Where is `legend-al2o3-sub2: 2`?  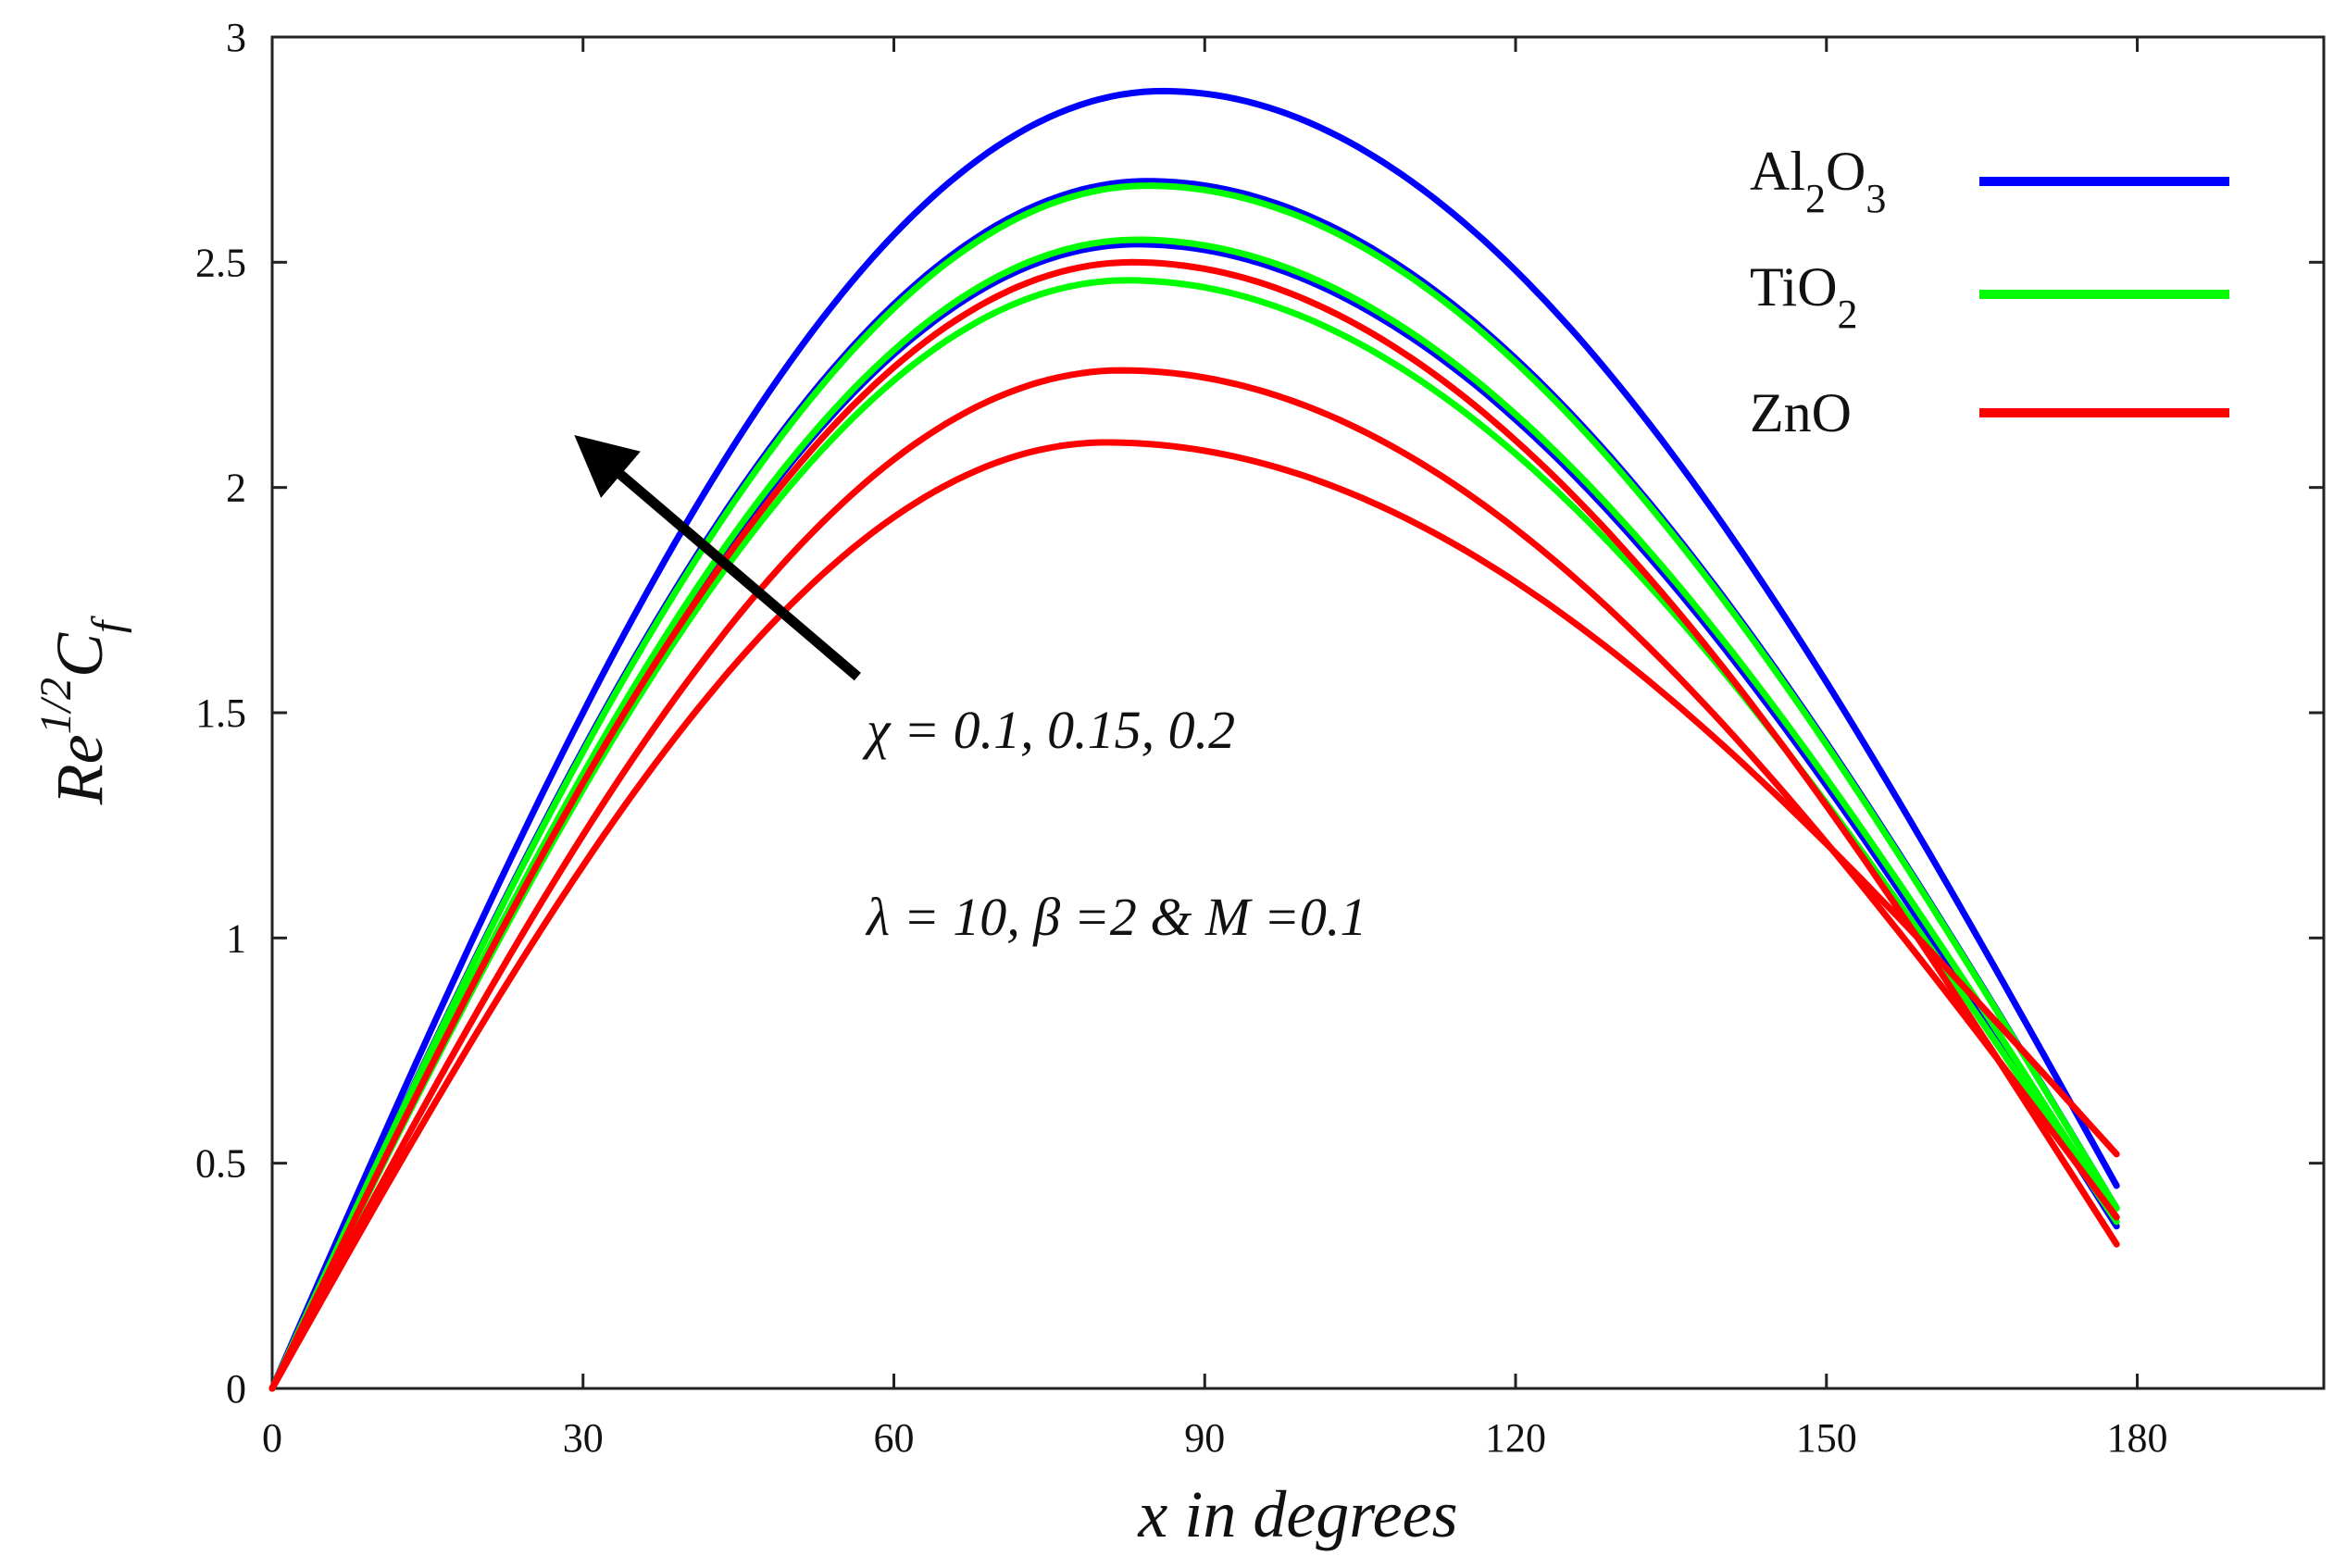
legend-al2o3-sub2: 2 is located at coordinates (1815, 198).